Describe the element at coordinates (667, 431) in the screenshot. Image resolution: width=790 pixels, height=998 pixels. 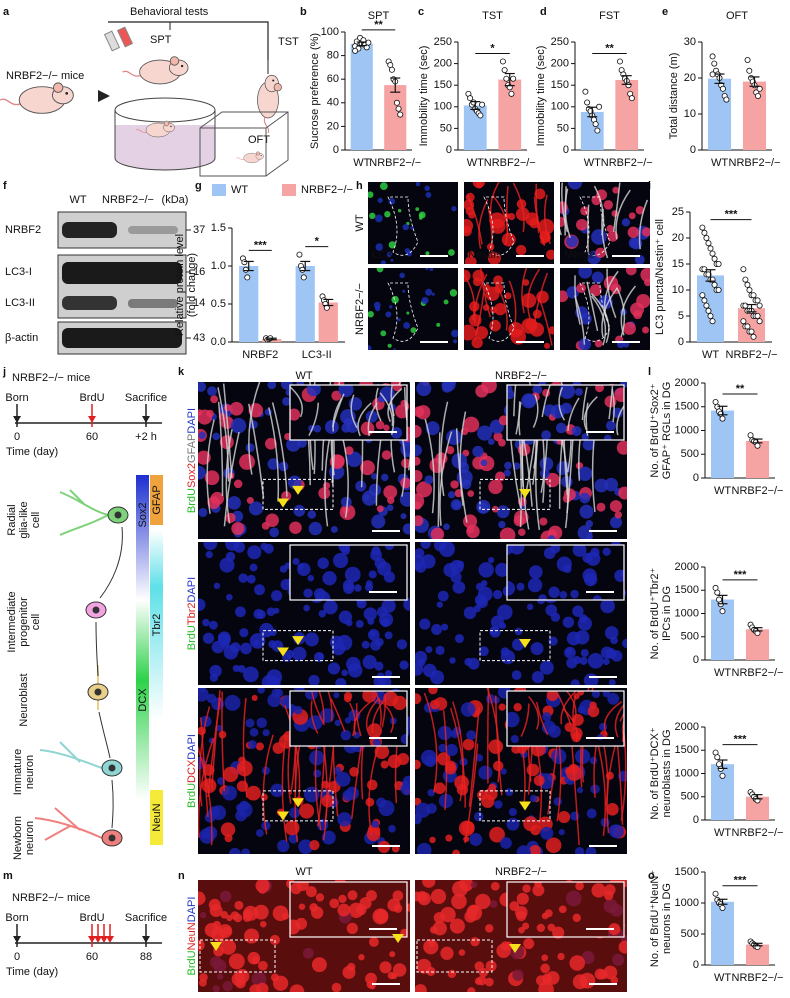
I see `y-axis-label: GFAP⁺ RGLs in DG` at that location.